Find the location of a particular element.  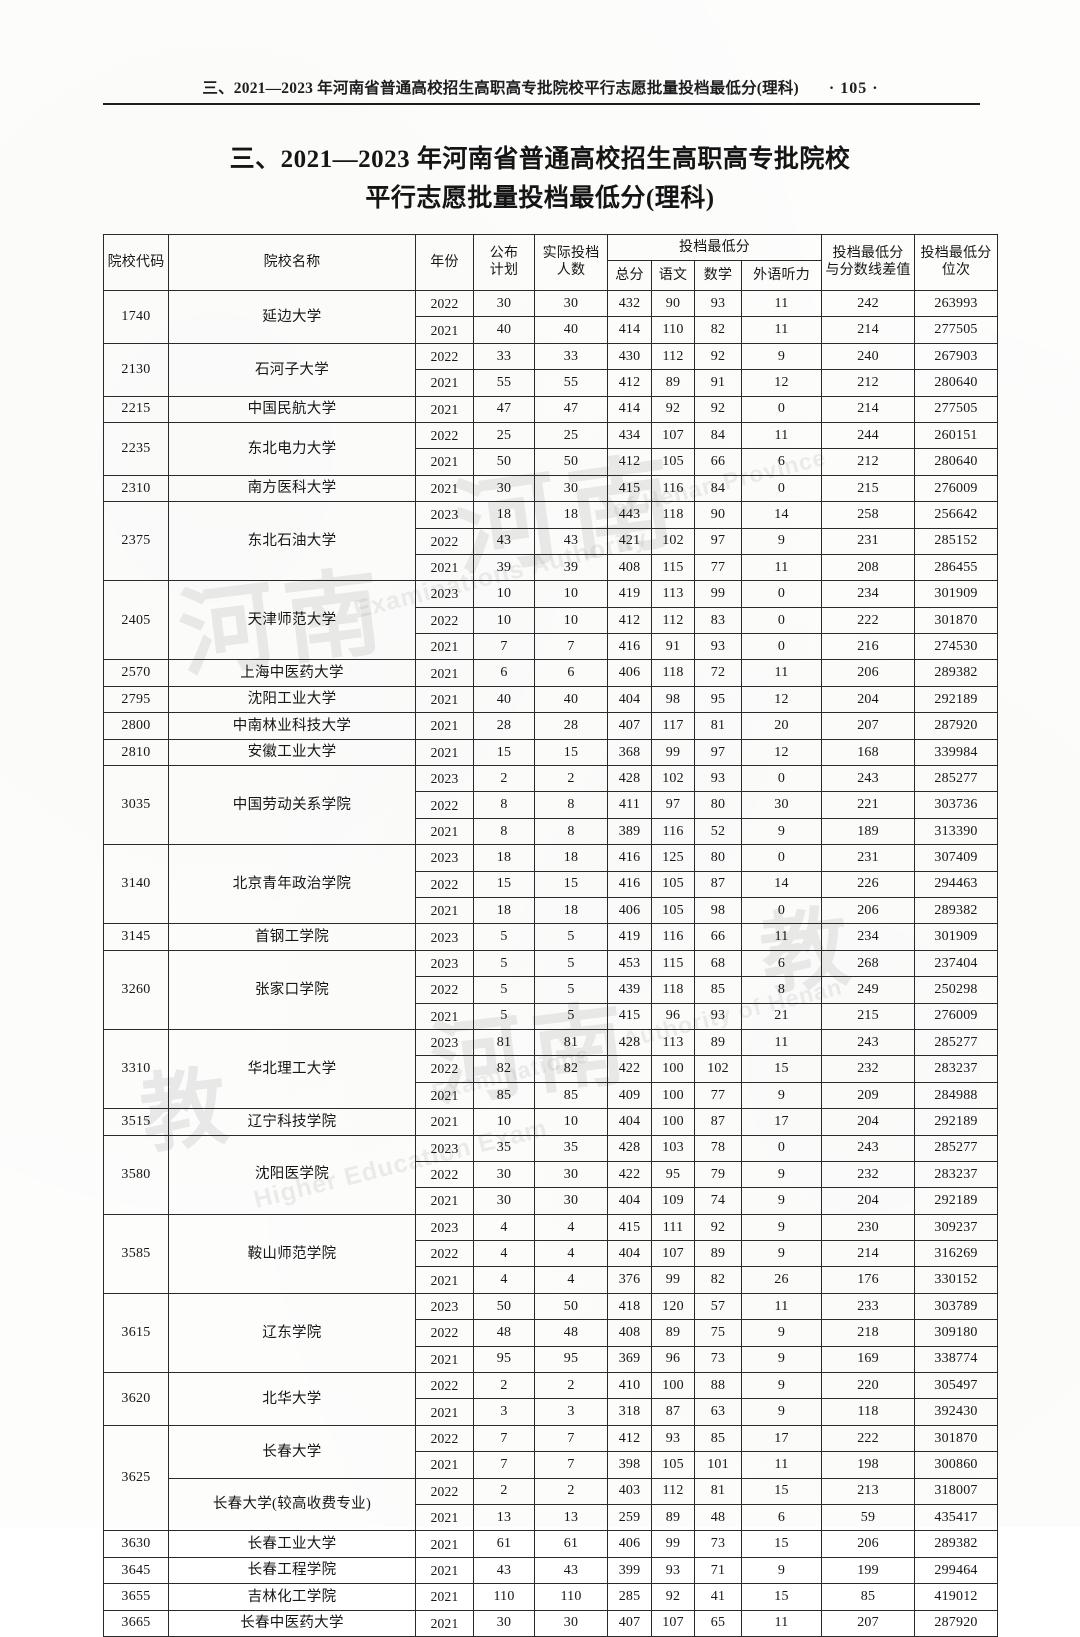

cell-score-line-difference: 176 is located at coordinates (868, 1280).